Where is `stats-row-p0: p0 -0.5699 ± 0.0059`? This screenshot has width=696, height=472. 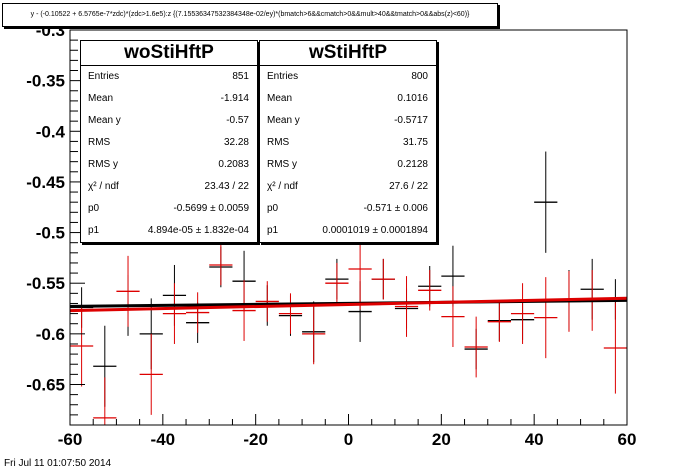
stats-row-p0: p0 -0.5699 ± 0.0059 is located at coordinates (168, 208).